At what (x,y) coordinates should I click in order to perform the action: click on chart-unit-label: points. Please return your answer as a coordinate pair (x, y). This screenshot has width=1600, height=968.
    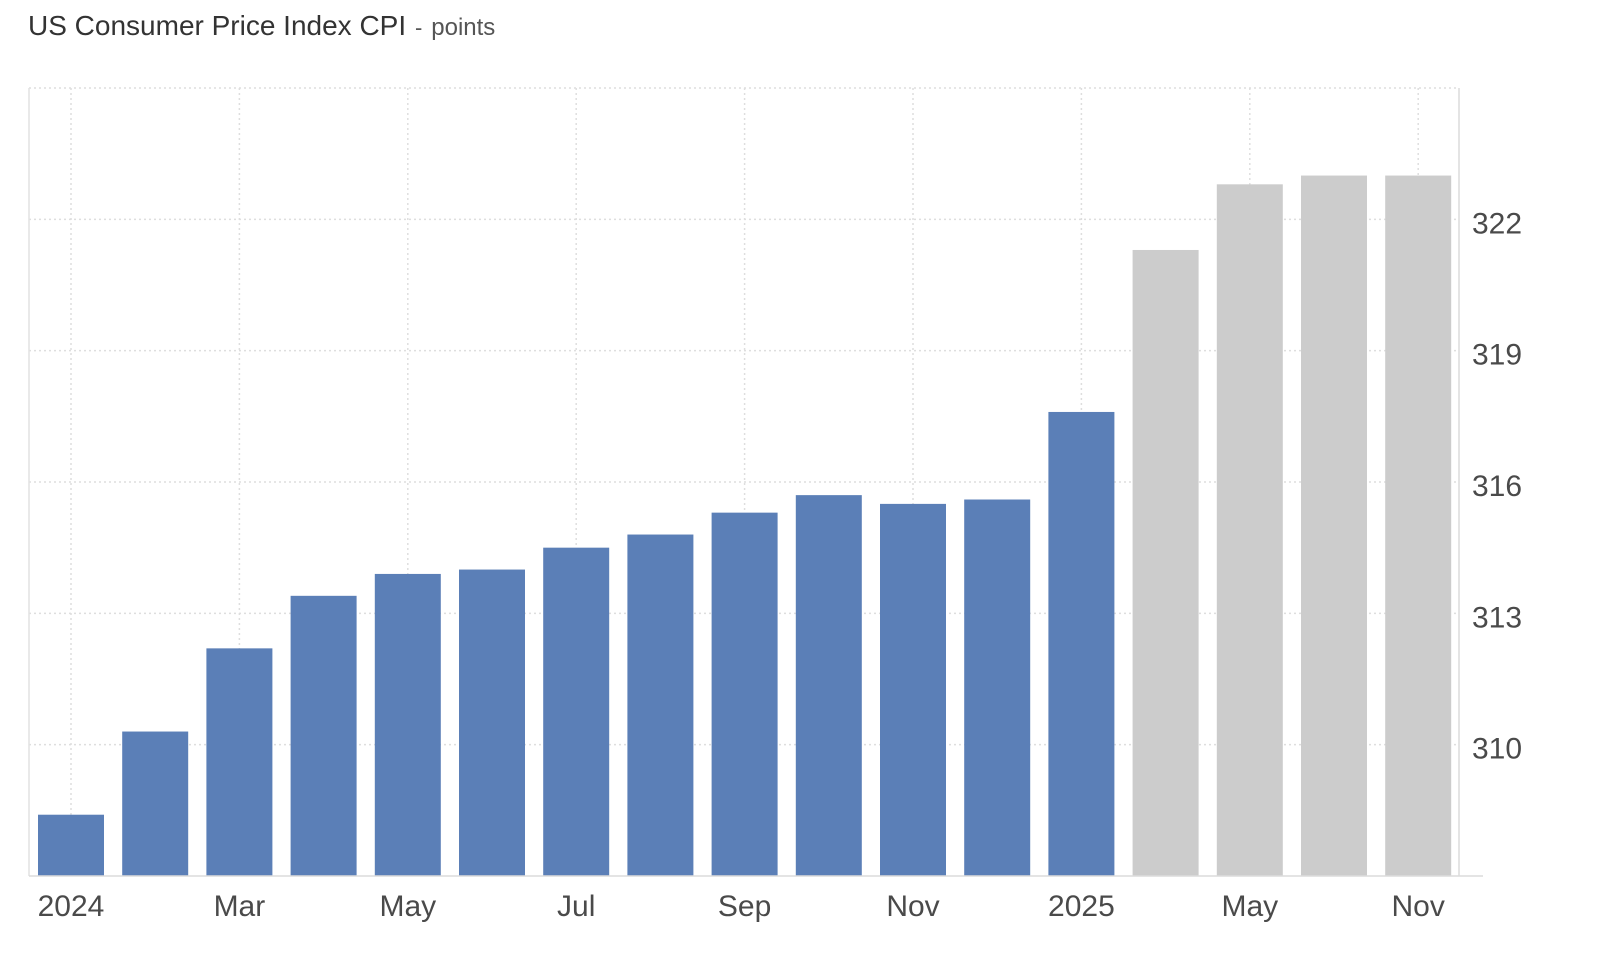
    Looking at the image, I should click on (463, 27).